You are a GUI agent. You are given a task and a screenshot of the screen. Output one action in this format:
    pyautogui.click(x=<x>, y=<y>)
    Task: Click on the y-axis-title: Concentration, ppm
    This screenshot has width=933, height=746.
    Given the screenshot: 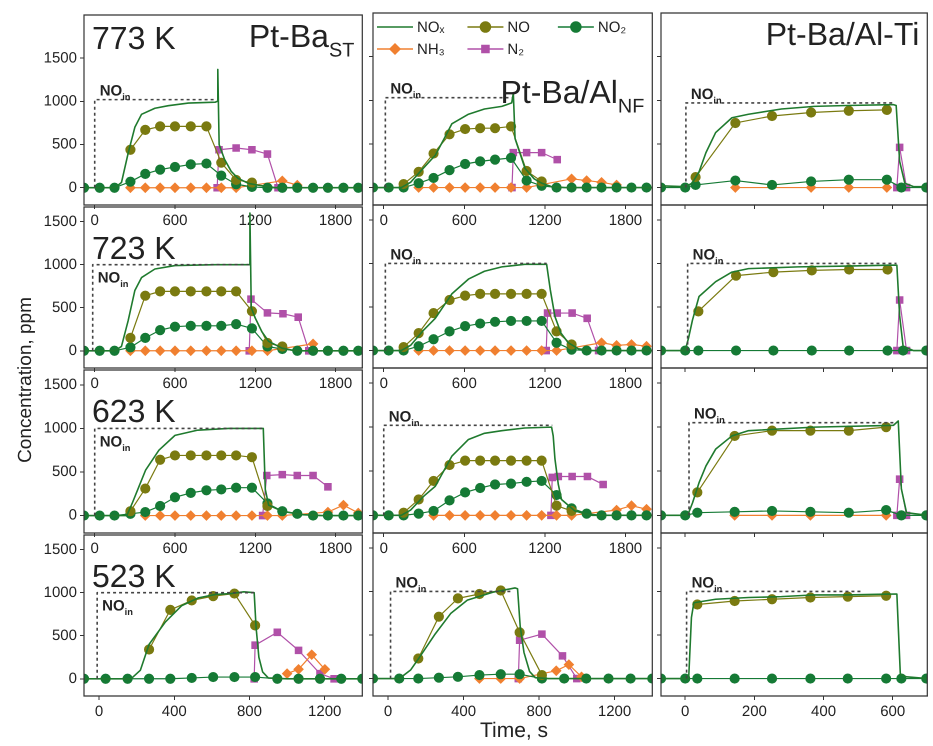 What is the action you would take?
    pyautogui.click(x=25, y=380)
    